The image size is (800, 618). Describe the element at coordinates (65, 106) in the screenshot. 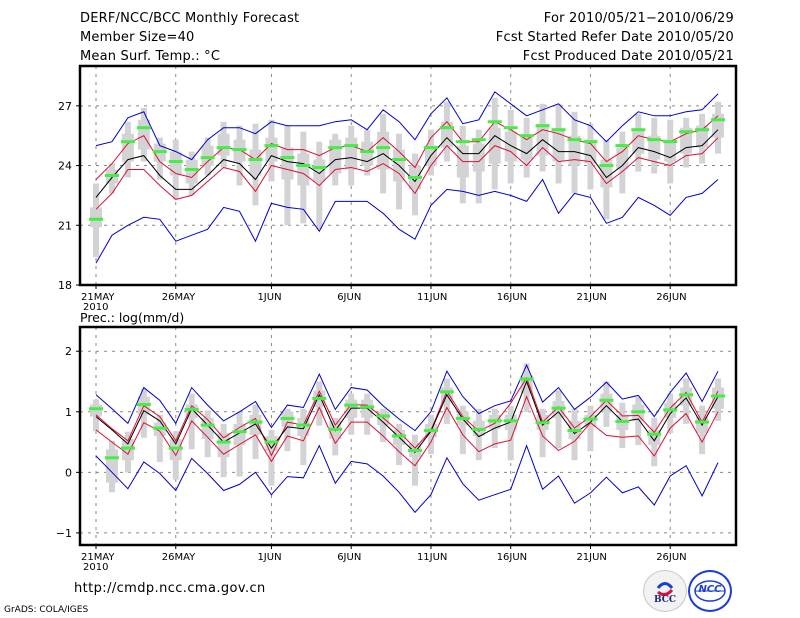

I see `y-tick-label: 27` at that location.